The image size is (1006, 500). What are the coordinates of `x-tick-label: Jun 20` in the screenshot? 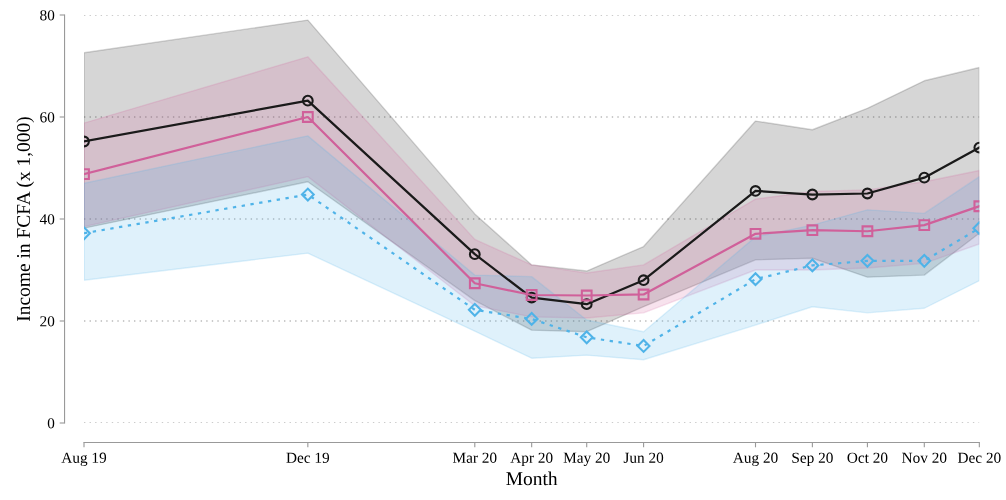 It's located at (643, 457).